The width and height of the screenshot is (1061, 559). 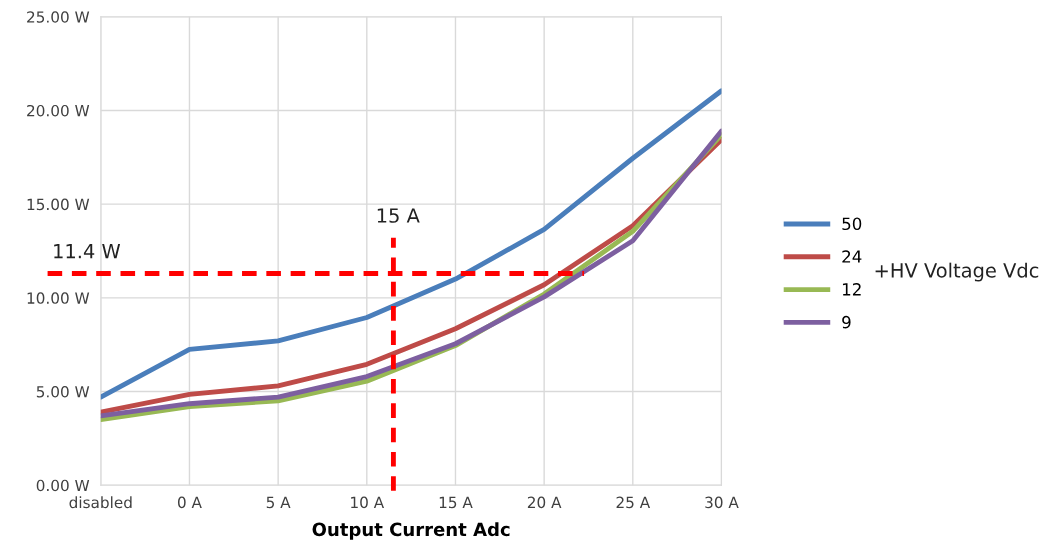 What do you see at coordinates (411, 531) in the screenshot?
I see `x-axis-title: Output Current Adc` at bounding box center [411, 531].